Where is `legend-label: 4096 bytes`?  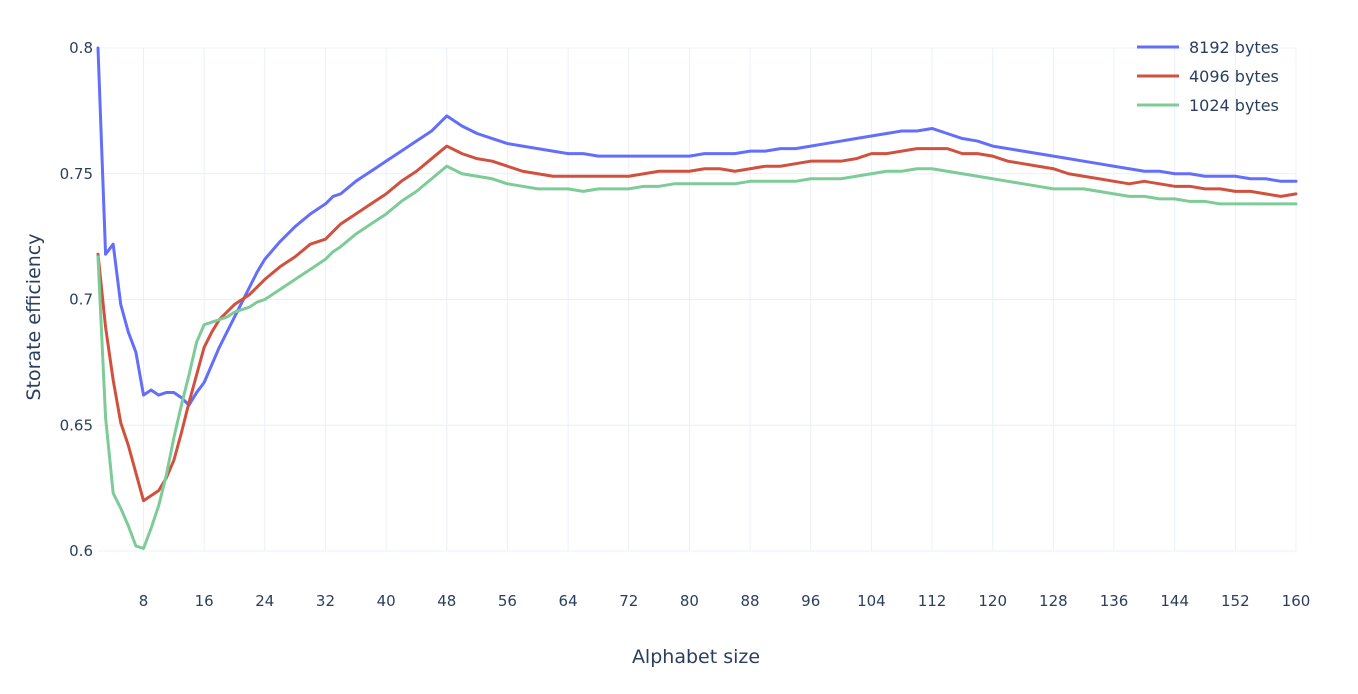 legend-label: 4096 bytes is located at coordinates (1234, 76).